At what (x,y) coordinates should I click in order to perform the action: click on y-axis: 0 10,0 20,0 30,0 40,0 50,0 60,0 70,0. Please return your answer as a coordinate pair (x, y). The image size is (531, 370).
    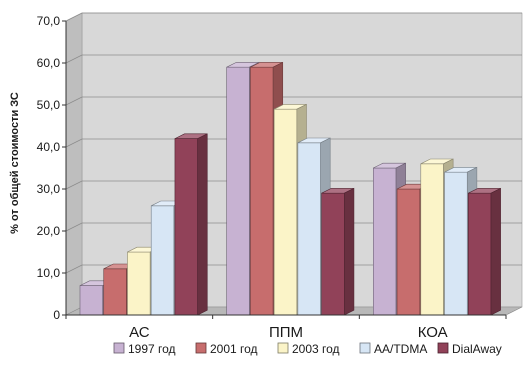
    Looking at the image, I should click on (52, 168).